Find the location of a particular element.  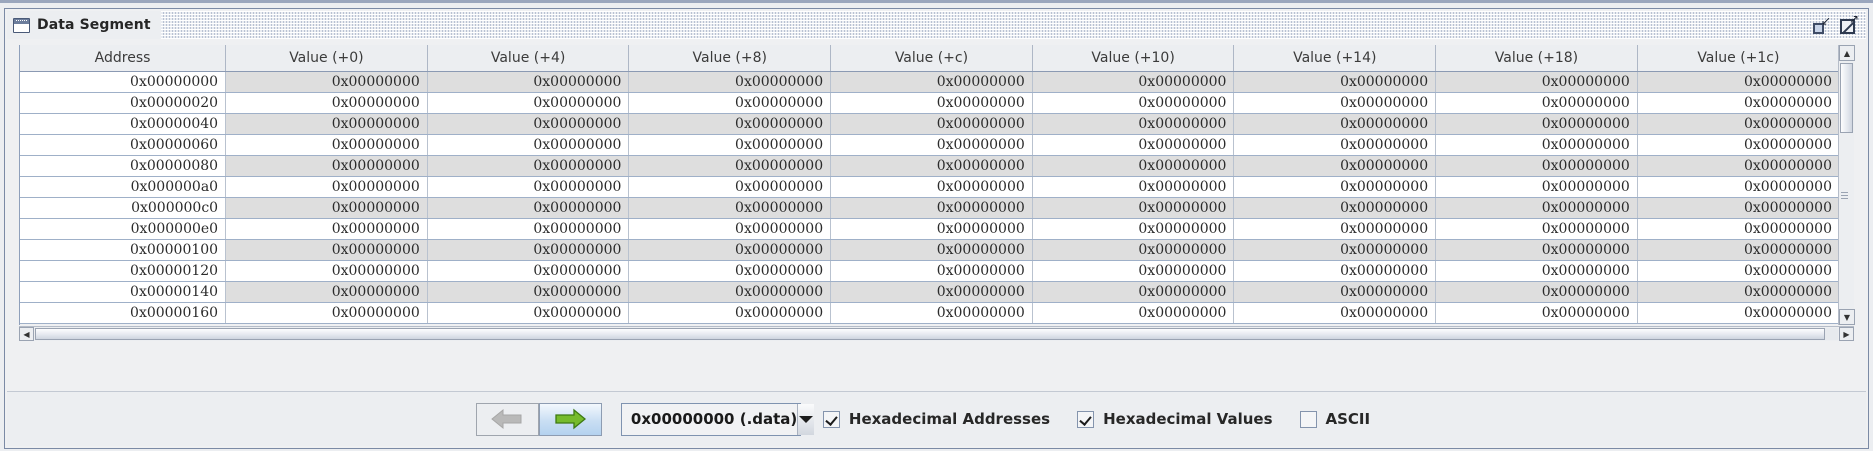

hexadecimal-values-checkbox-icon is located at coordinates (1086, 419).